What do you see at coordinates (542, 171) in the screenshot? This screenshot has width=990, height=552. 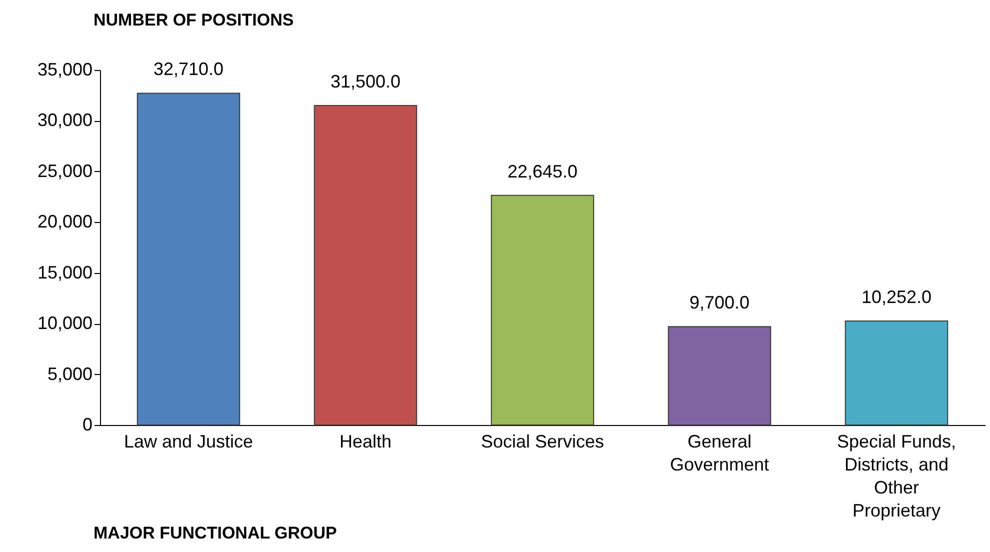 I see `data-label: 22,645.0` at bounding box center [542, 171].